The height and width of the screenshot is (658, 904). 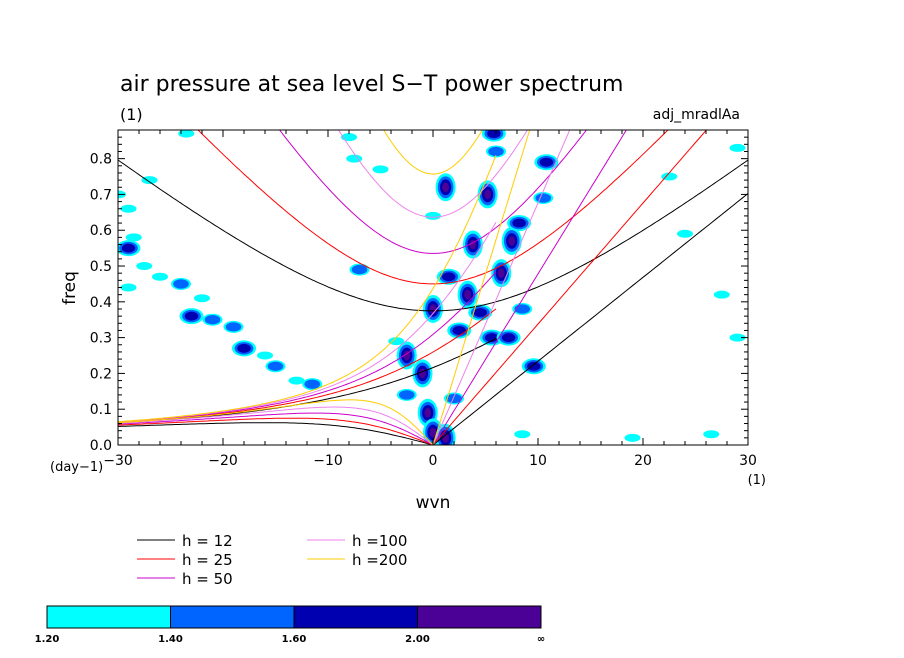 I want to click on colorbar: 1.20 1.40 1.60 2.00 ∞, so click(x=290, y=625).